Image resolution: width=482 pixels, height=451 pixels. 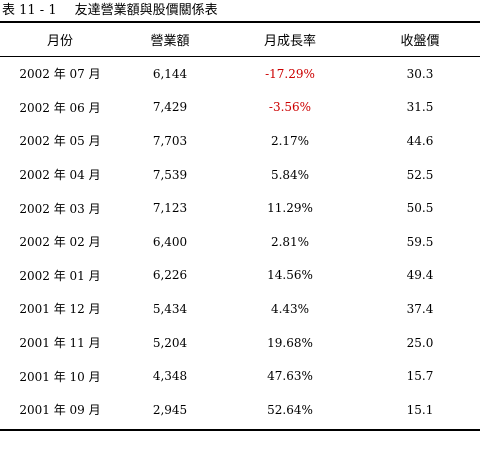 What do you see at coordinates (170, 275) in the screenshot?
I see `cell-revenue: 6,226` at bounding box center [170, 275].